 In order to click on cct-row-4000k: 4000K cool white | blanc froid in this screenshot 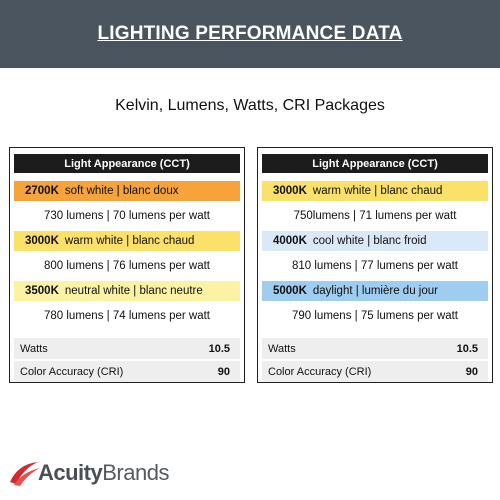, I will do `click(375, 241)`.